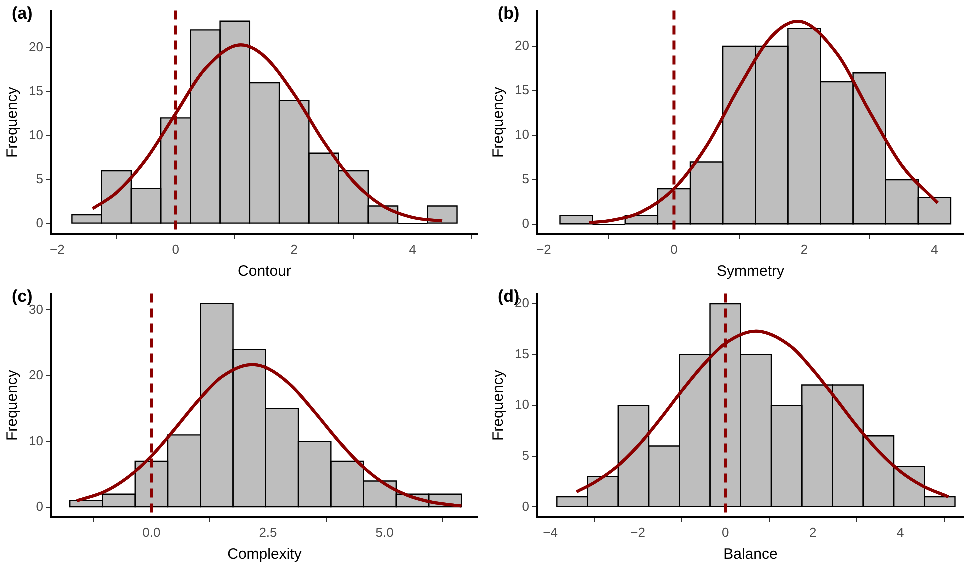 The height and width of the screenshot is (566, 973). What do you see at coordinates (22, 14) in the screenshot?
I see `chart-title: (a)` at bounding box center [22, 14].